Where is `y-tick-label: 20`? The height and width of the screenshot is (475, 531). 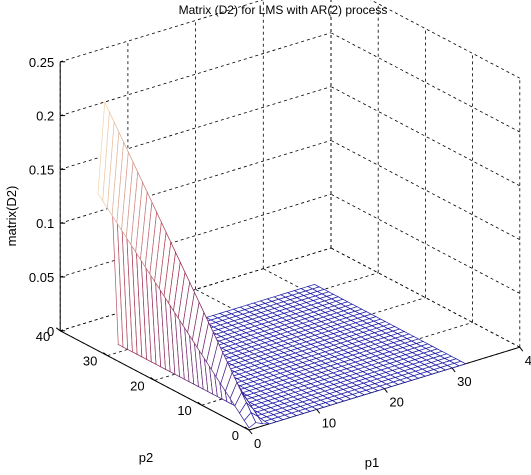 y-tick-label: 20 is located at coordinates (137, 385).